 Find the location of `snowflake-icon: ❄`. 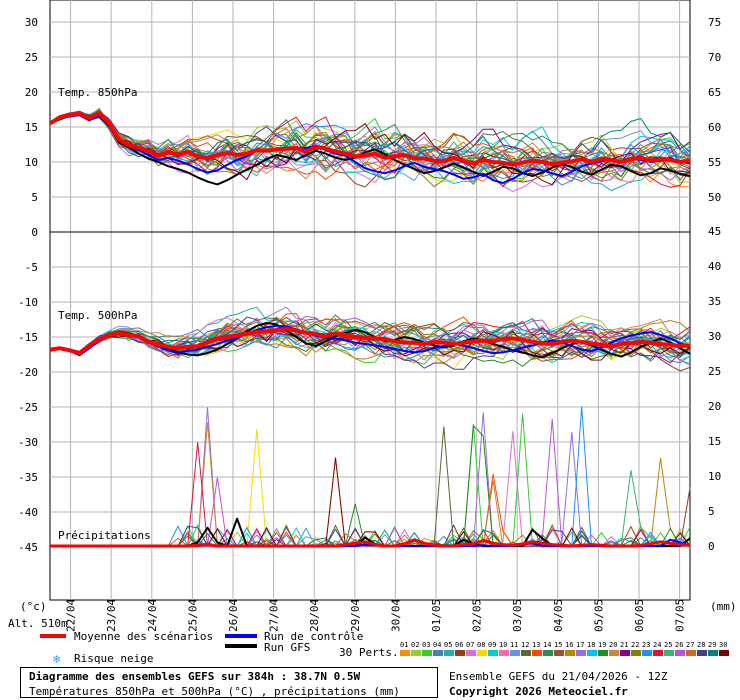

snowflake-icon: ❄ is located at coordinates (56, 659).